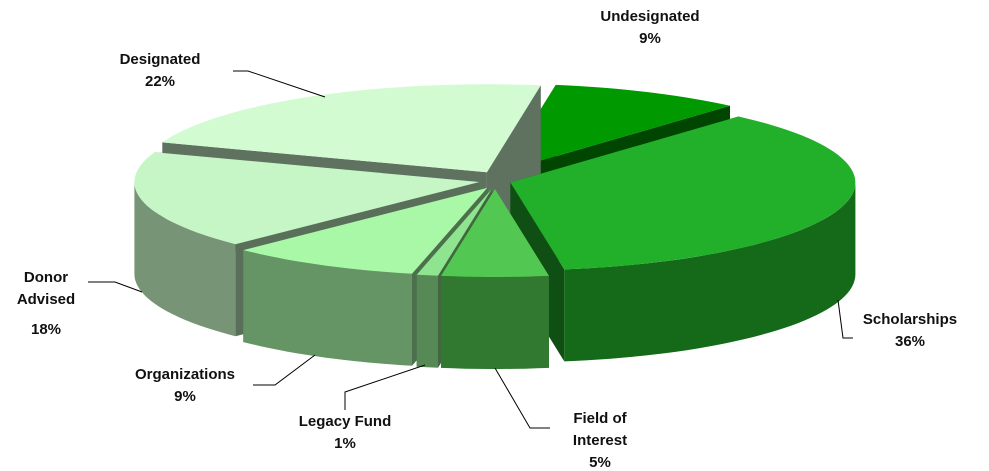  I want to click on value-label: 36%, so click(910, 341).